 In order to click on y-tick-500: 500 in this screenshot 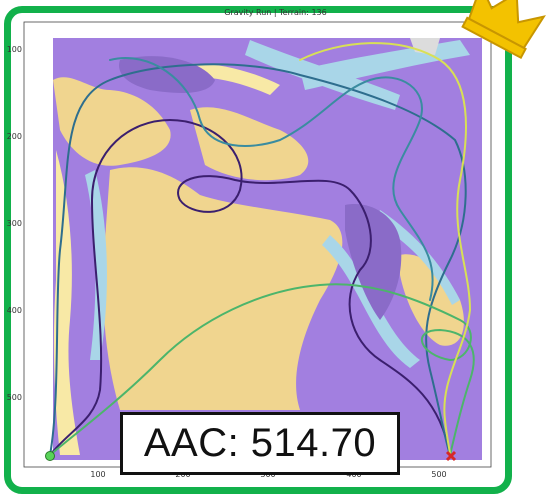, I will do `click(14, 397)`.